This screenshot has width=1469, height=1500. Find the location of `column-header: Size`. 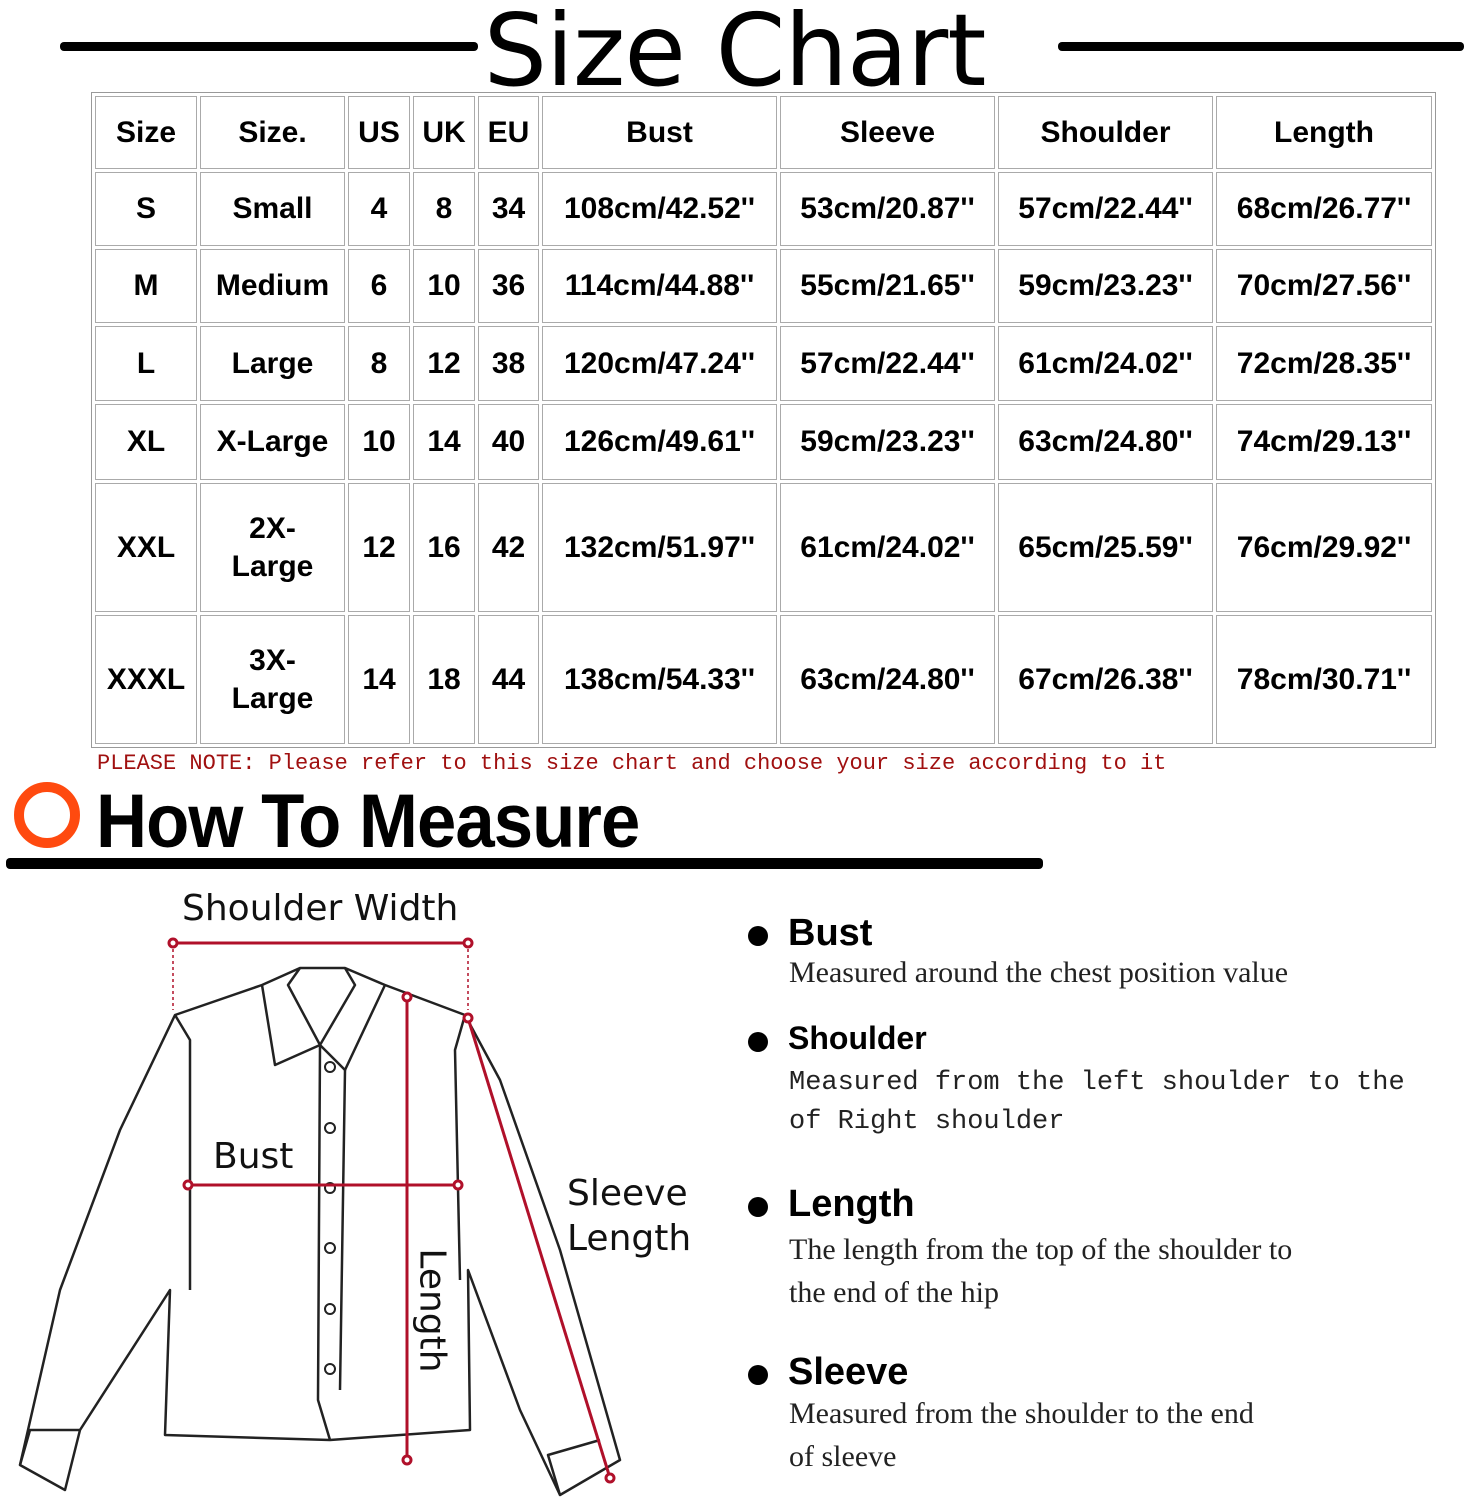

column-header: Size is located at coordinates (146, 132).